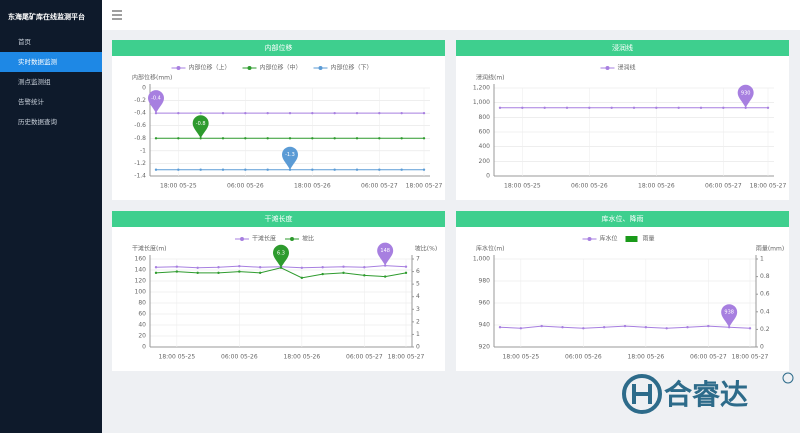 This screenshot has height=433, width=800. What do you see at coordinates (140, 163) in the screenshot?
I see `y-tick-label: -1.2` at bounding box center [140, 163].